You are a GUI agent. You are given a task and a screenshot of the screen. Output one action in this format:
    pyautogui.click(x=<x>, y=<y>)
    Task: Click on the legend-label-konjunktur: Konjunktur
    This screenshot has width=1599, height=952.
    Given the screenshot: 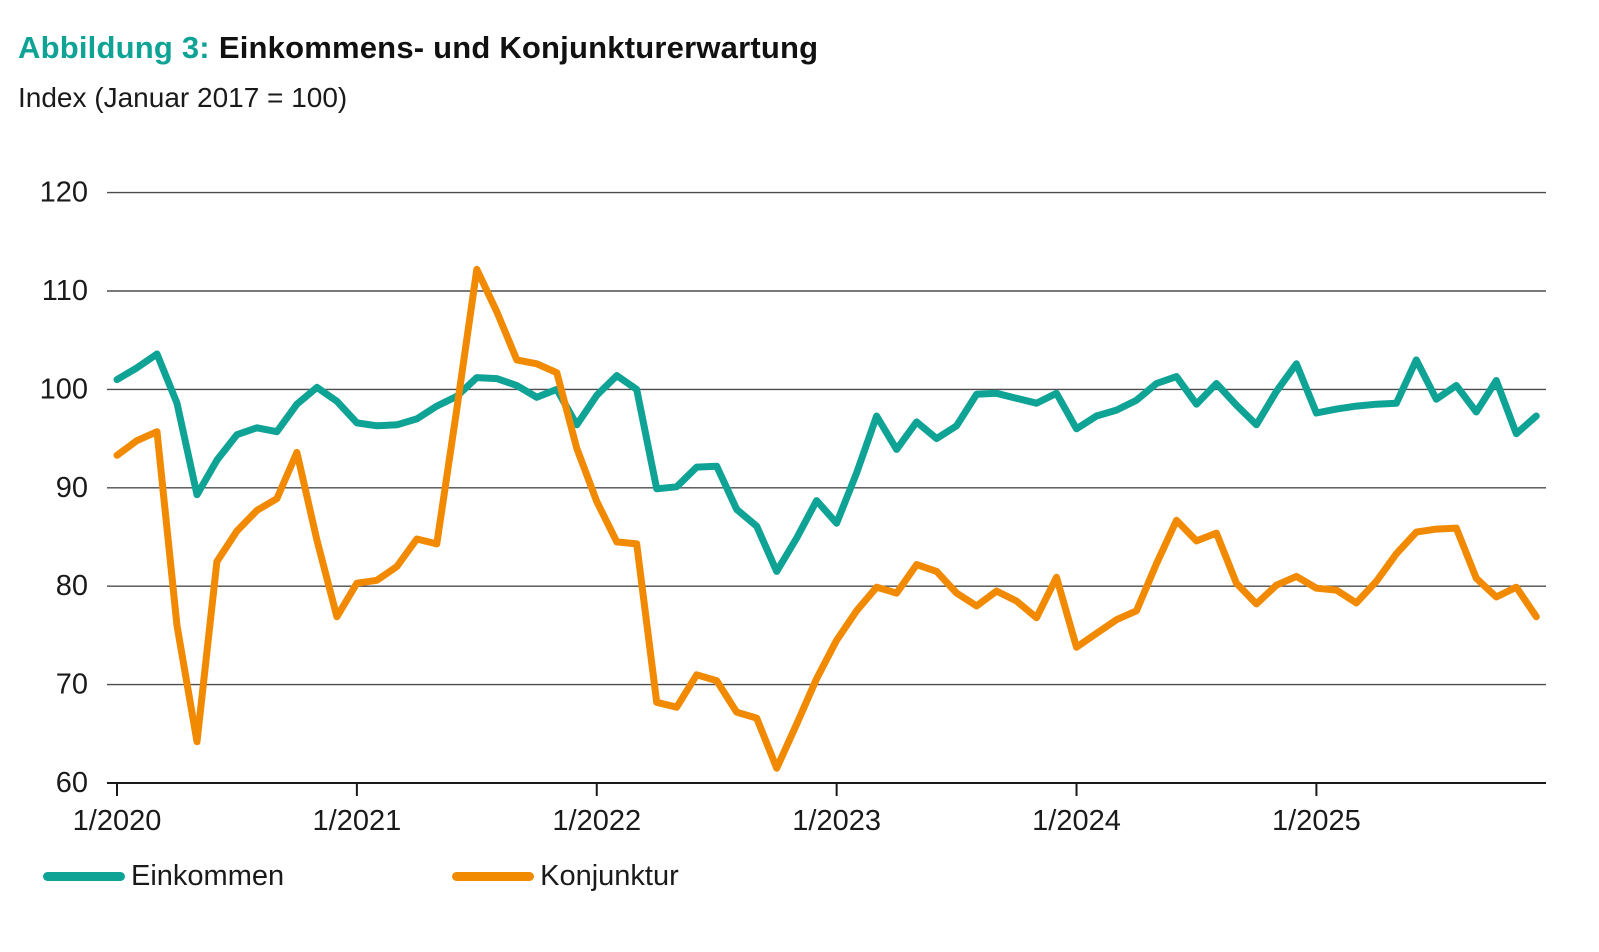 What is the action you would take?
    pyautogui.click(x=609, y=876)
    